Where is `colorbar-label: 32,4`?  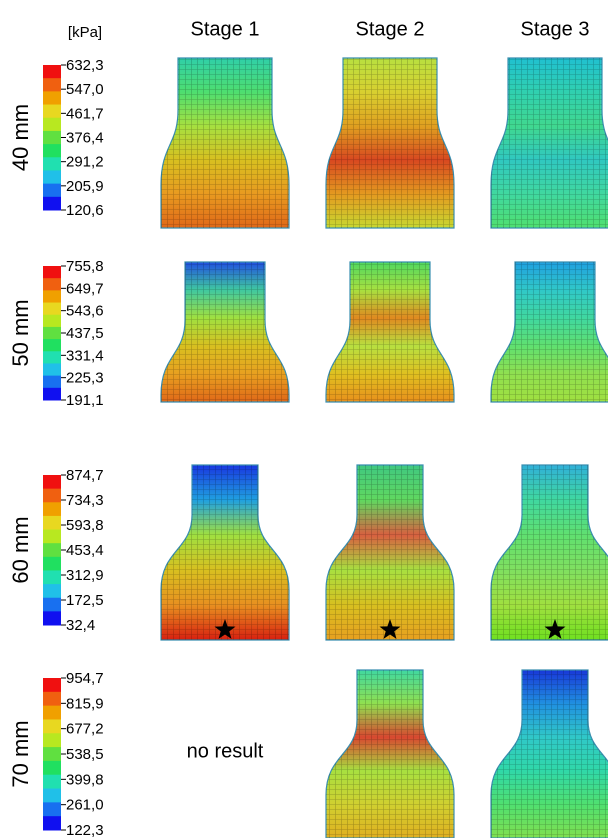
colorbar-label: 32,4 is located at coordinates (80, 625).